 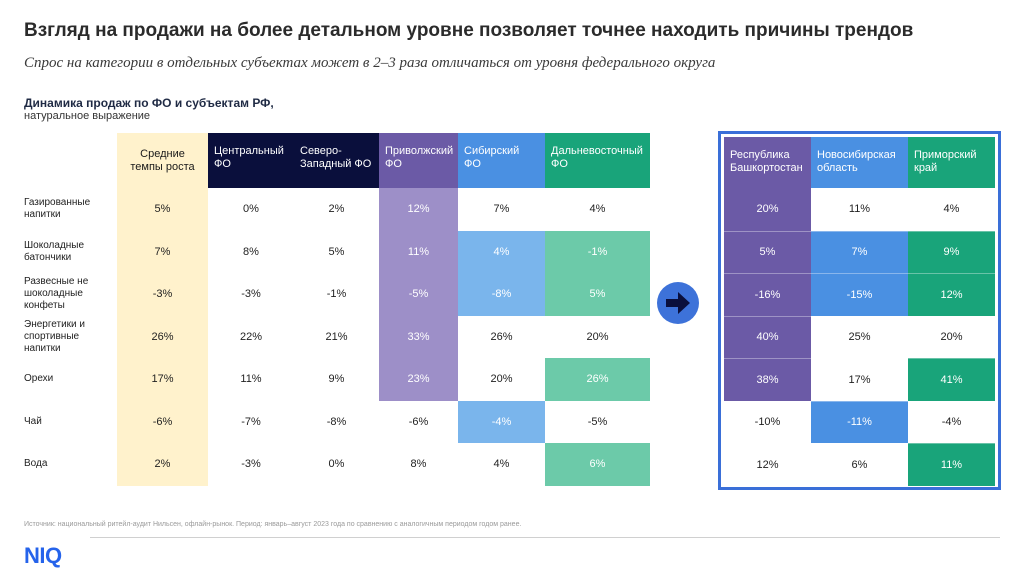 I want to click on value-cell: -10%, so click(x=767, y=422).